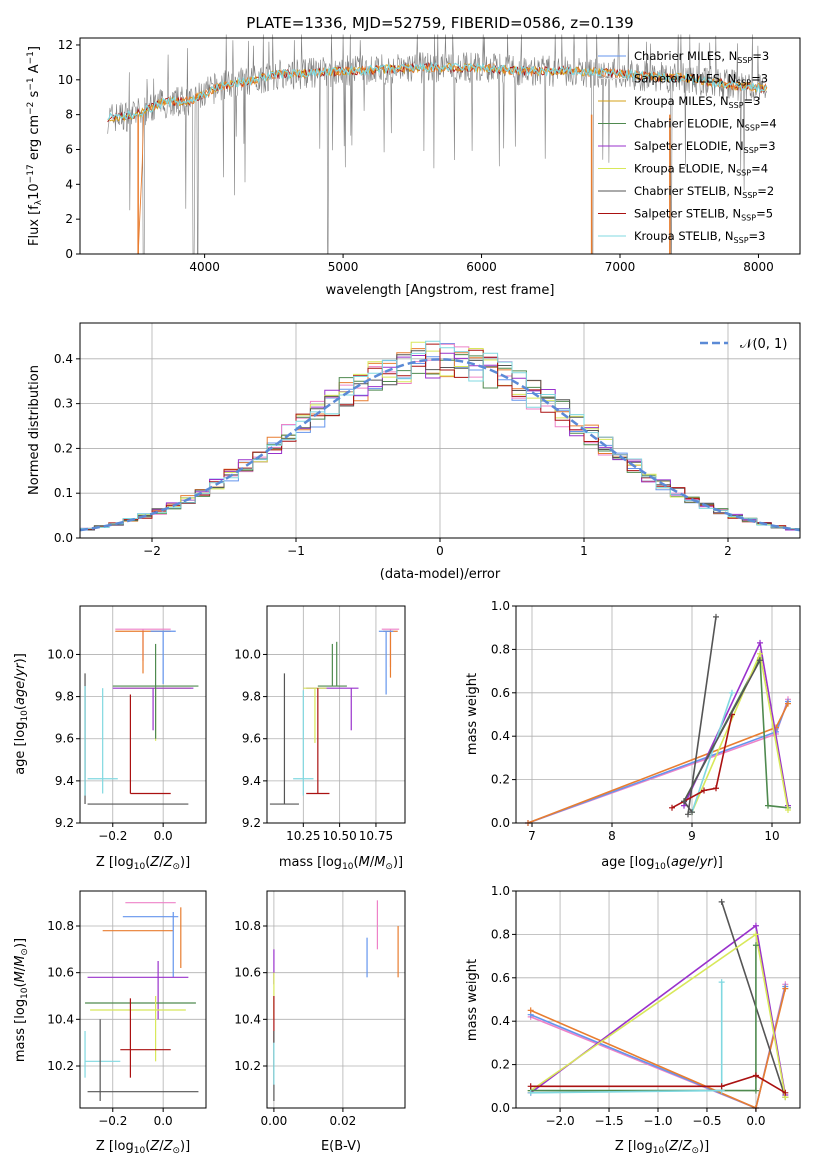 The width and height of the screenshot is (819, 1170). What do you see at coordinates (500, 978) in the screenshot?
I see `y-tick-label: 0.6` at bounding box center [500, 978].